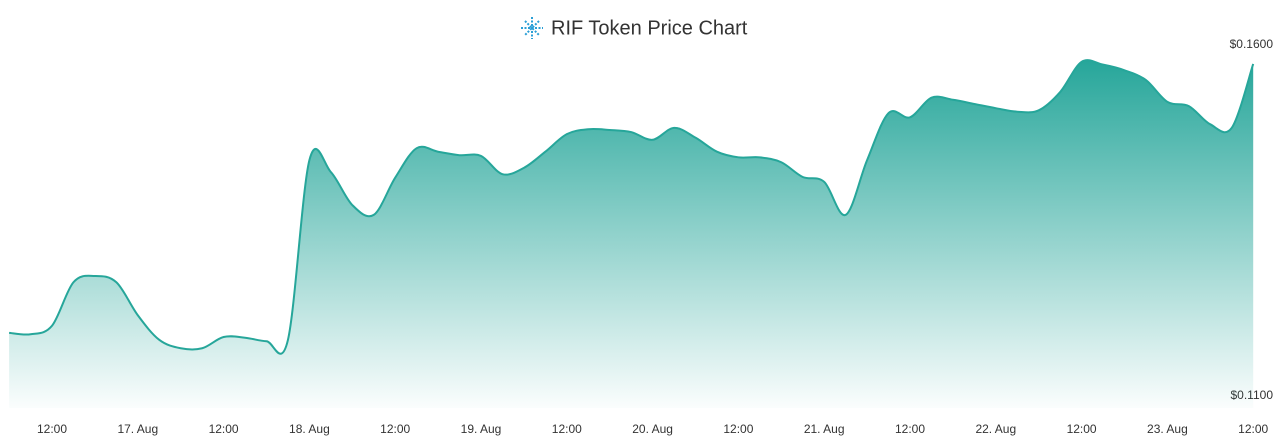  What do you see at coordinates (824, 429) in the screenshot?
I see `x-tick-label: 21. Aug` at bounding box center [824, 429].